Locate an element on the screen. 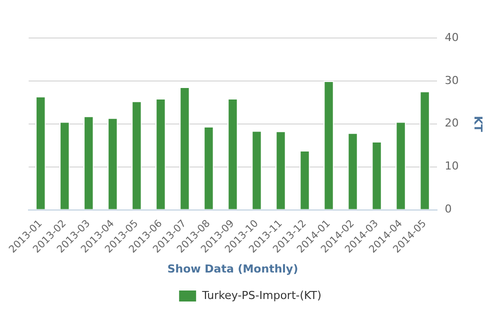 The image size is (500, 320). y-tick-label: 30 is located at coordinates (451, 80).